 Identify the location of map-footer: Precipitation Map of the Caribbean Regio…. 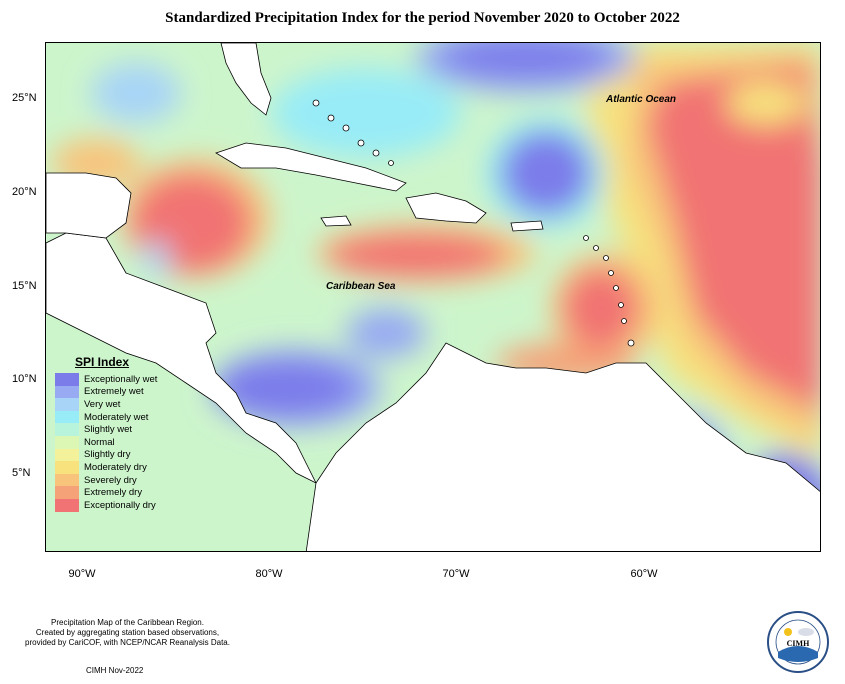
(127, 633).